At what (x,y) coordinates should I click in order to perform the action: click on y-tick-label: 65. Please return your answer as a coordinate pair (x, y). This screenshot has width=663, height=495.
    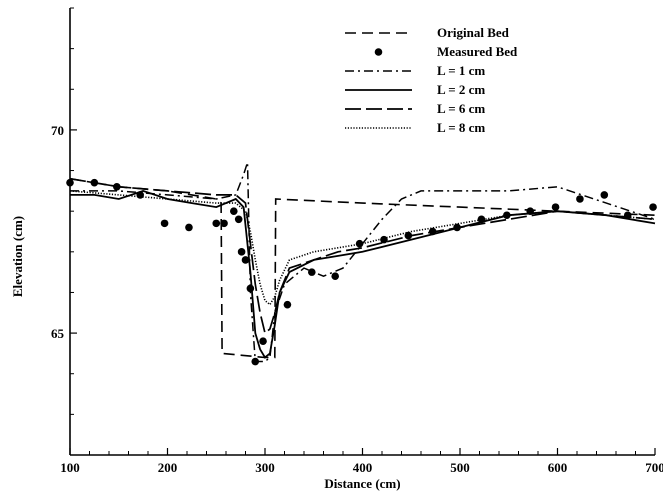
    Looking at the image, I should click on (58, 333).